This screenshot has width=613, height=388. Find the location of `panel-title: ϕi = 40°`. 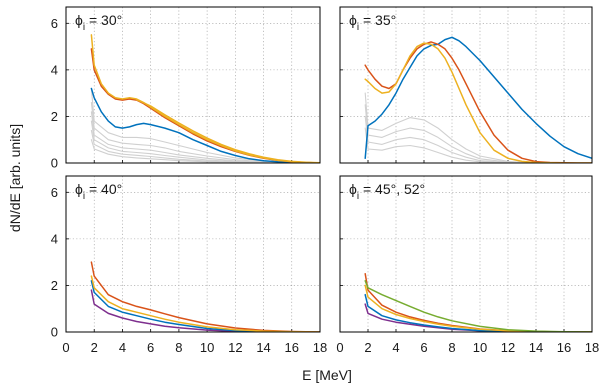

panel-title: ϕi = 40° is located at coordinates (98, 191).